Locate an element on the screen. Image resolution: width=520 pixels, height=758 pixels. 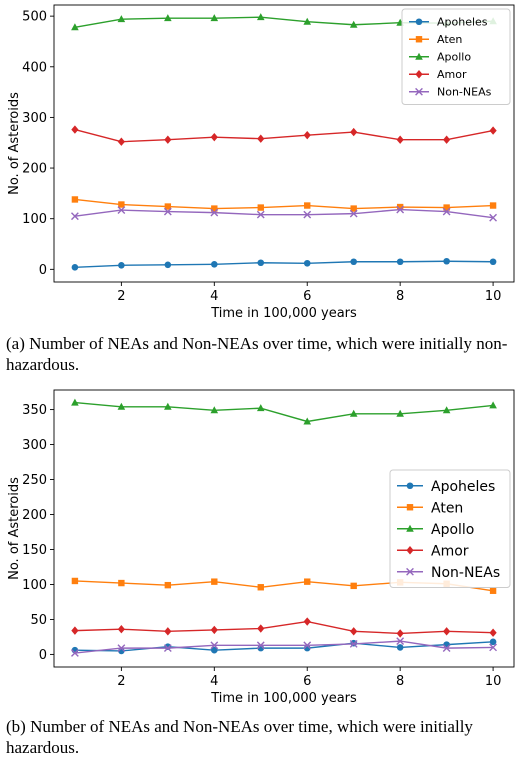
chart-b-y-tick-label: 150 is located at coordinates (34, 550).